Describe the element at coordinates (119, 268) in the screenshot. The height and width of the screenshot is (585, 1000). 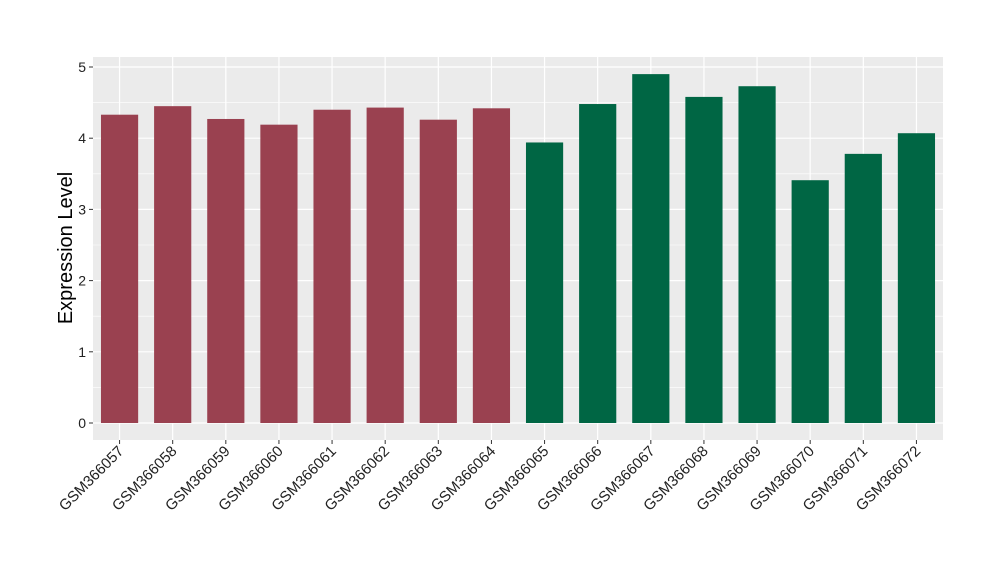
I see `bar-GSM366057` at that location.